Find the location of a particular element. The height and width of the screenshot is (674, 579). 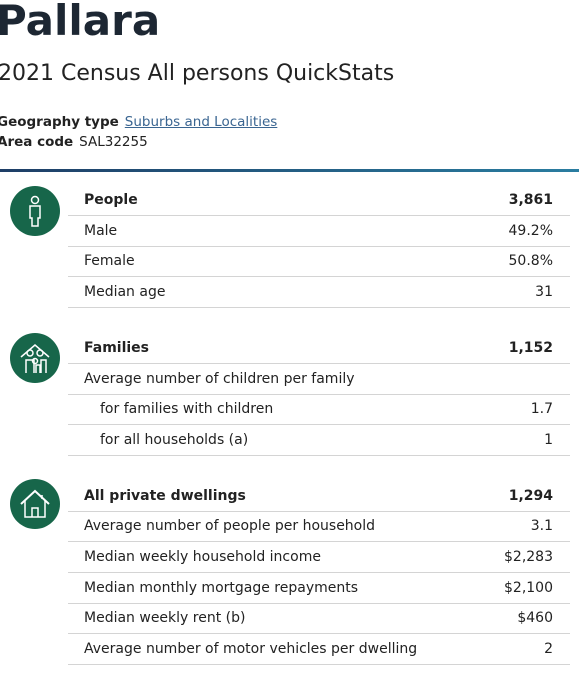

row-value: 3.1 is located at coordinates (541, 526).